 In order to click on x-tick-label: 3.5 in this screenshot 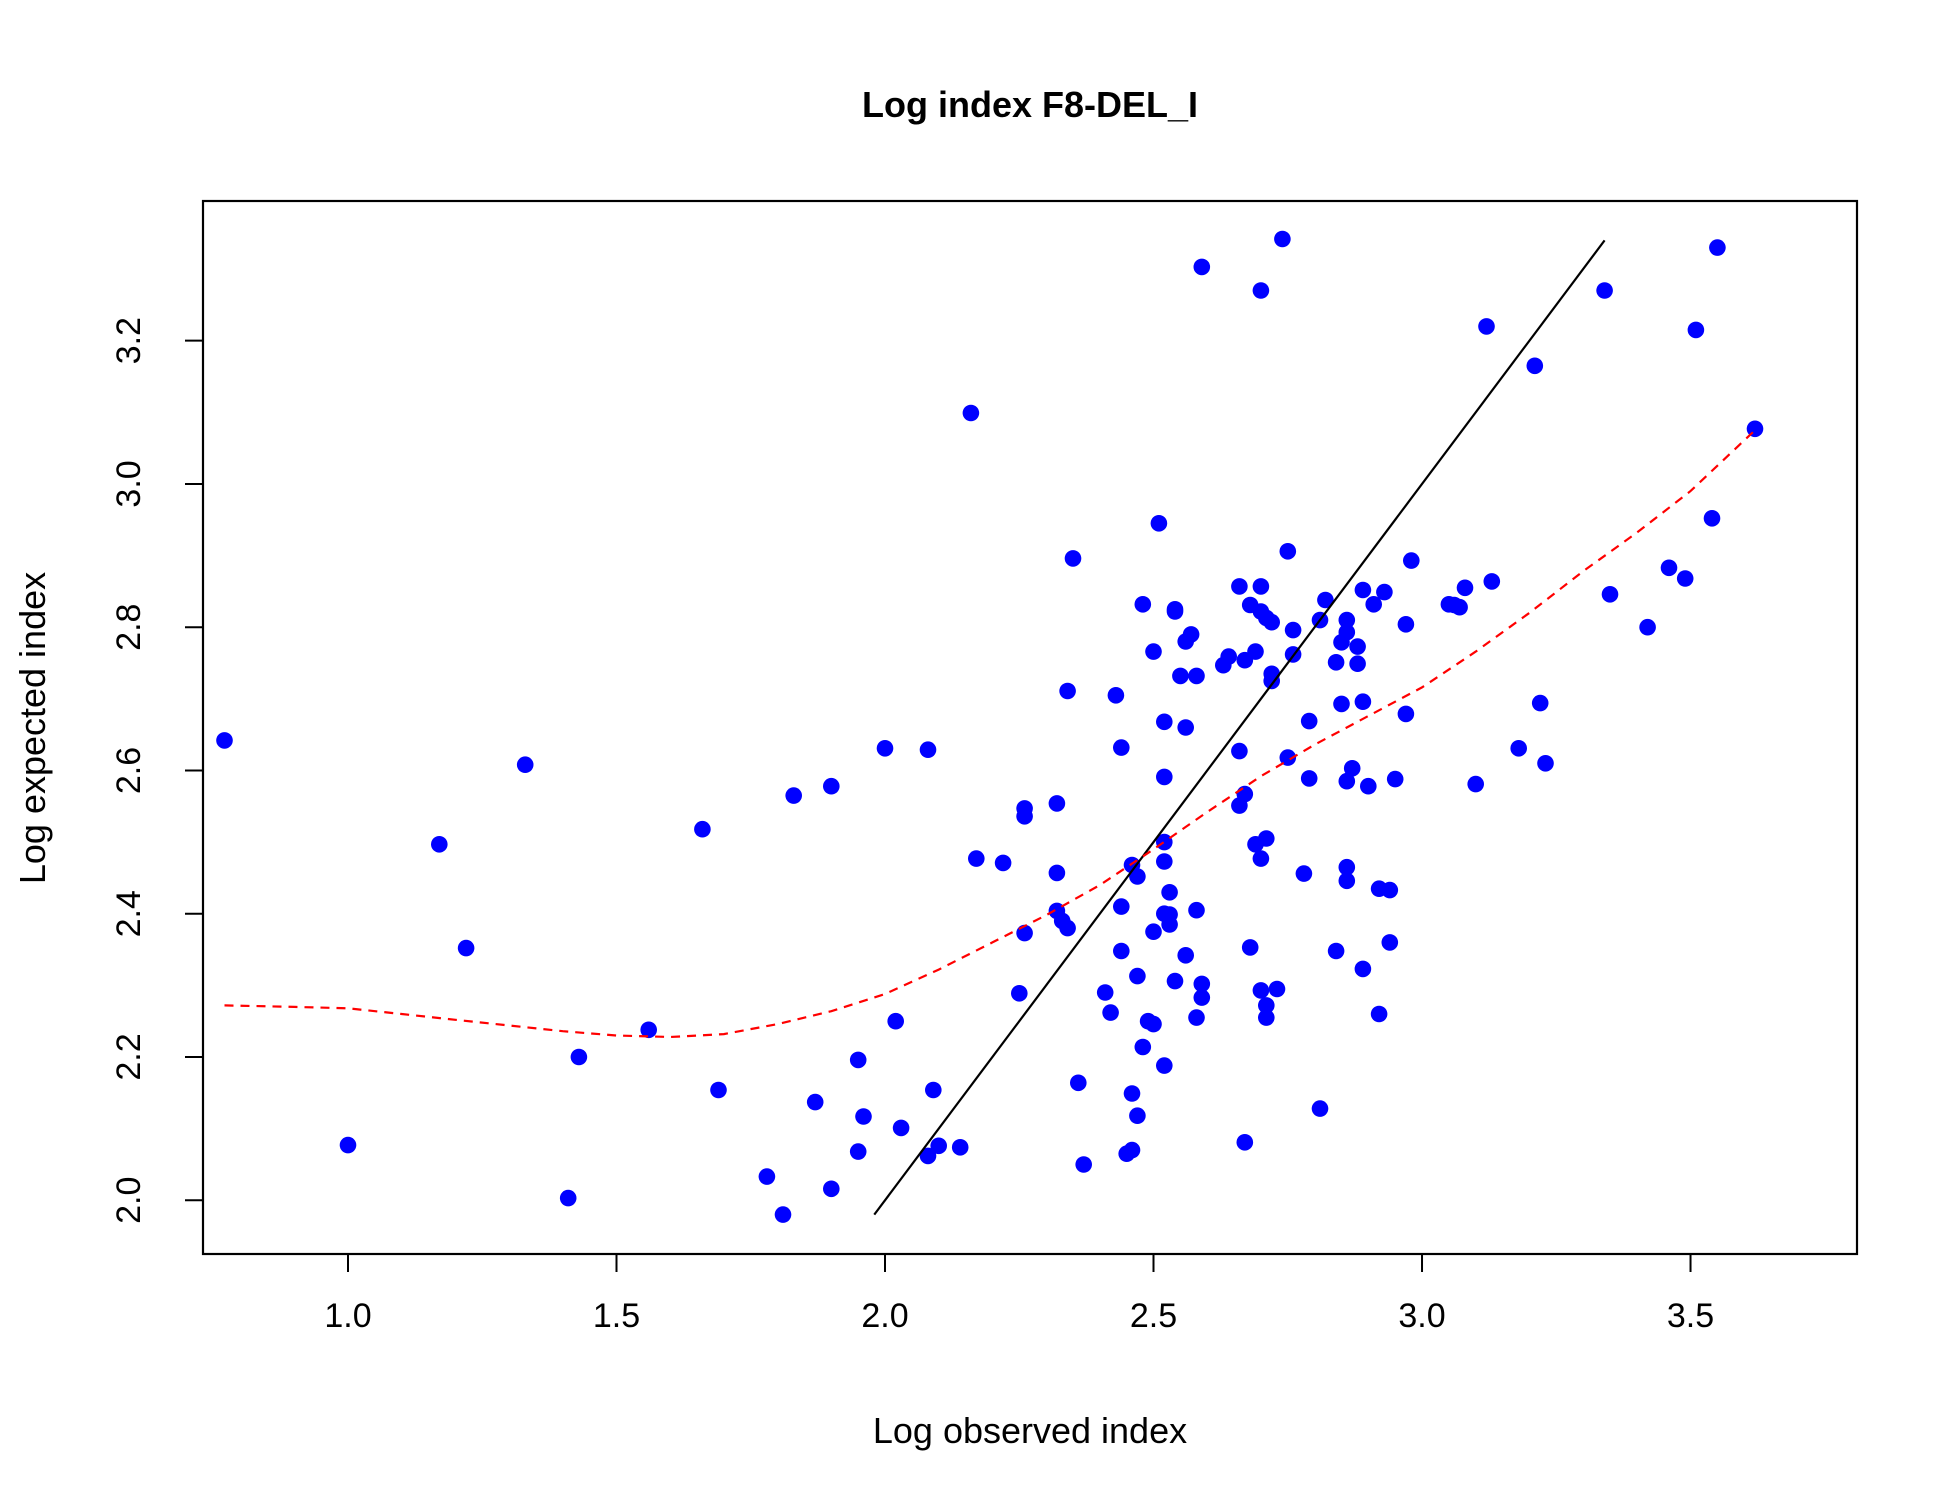, I will do `click(1690, 1316)`.